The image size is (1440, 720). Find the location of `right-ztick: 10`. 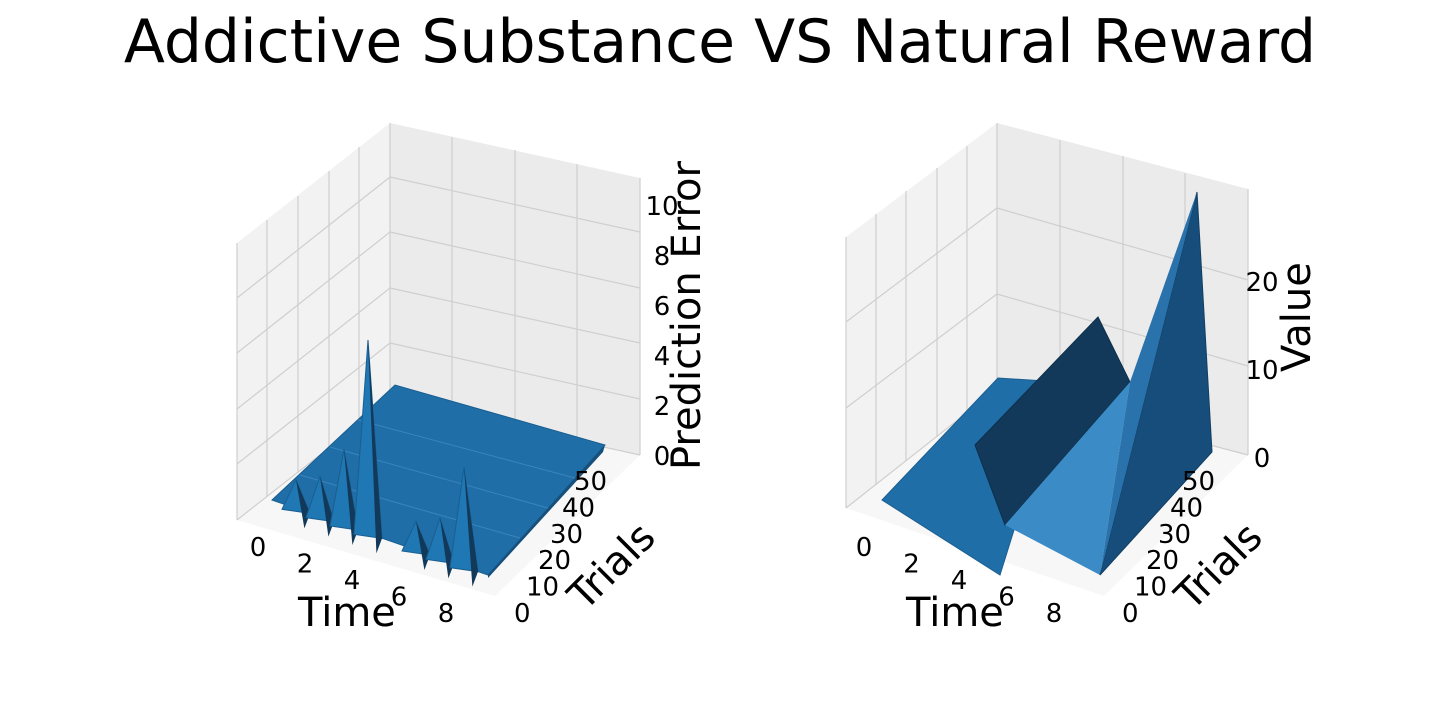

right-ztick: 10 is located at coordinates (1261, 371).